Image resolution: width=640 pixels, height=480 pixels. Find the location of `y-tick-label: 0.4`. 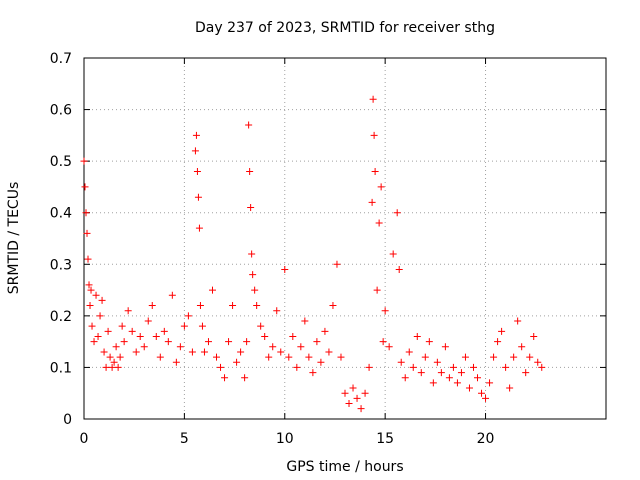

y-tick-label: 0.4 is located at coordinates (61, 214).